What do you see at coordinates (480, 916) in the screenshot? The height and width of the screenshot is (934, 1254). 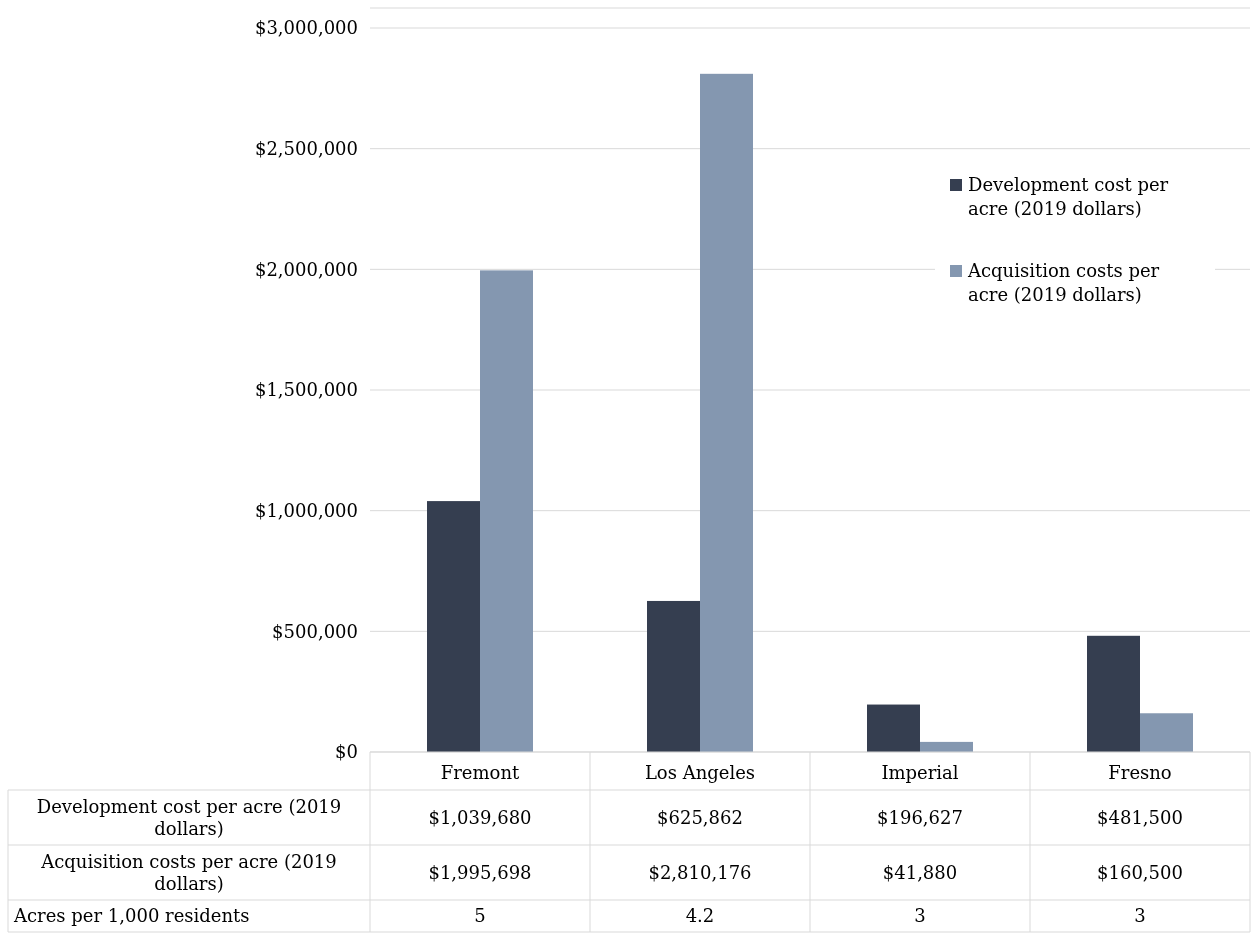 I see `text: 5` at bounding box center [480, 916].